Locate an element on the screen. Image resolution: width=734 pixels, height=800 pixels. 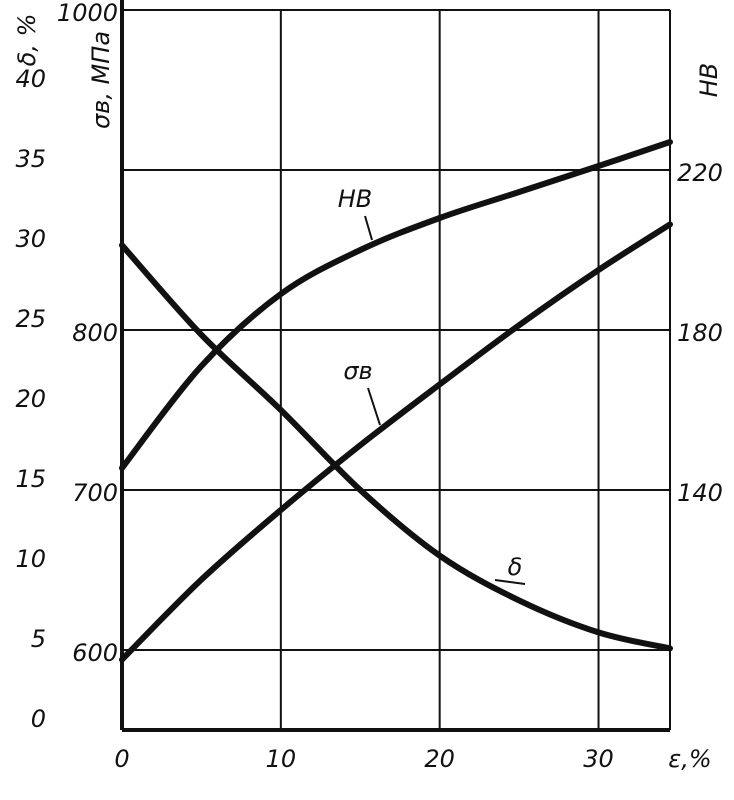
y3-tick-label: 140 is located at coordinates (700, 493).